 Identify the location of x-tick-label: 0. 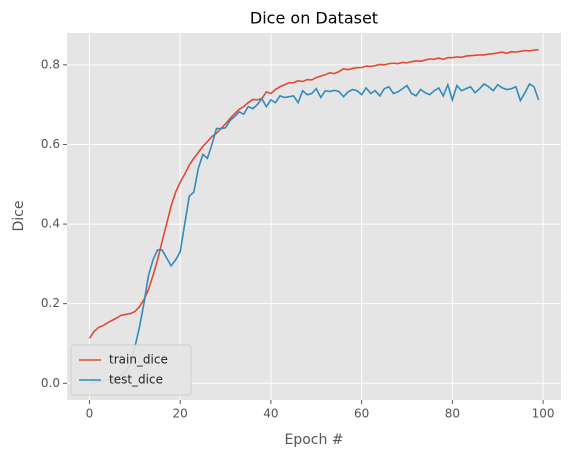
(90, 414).